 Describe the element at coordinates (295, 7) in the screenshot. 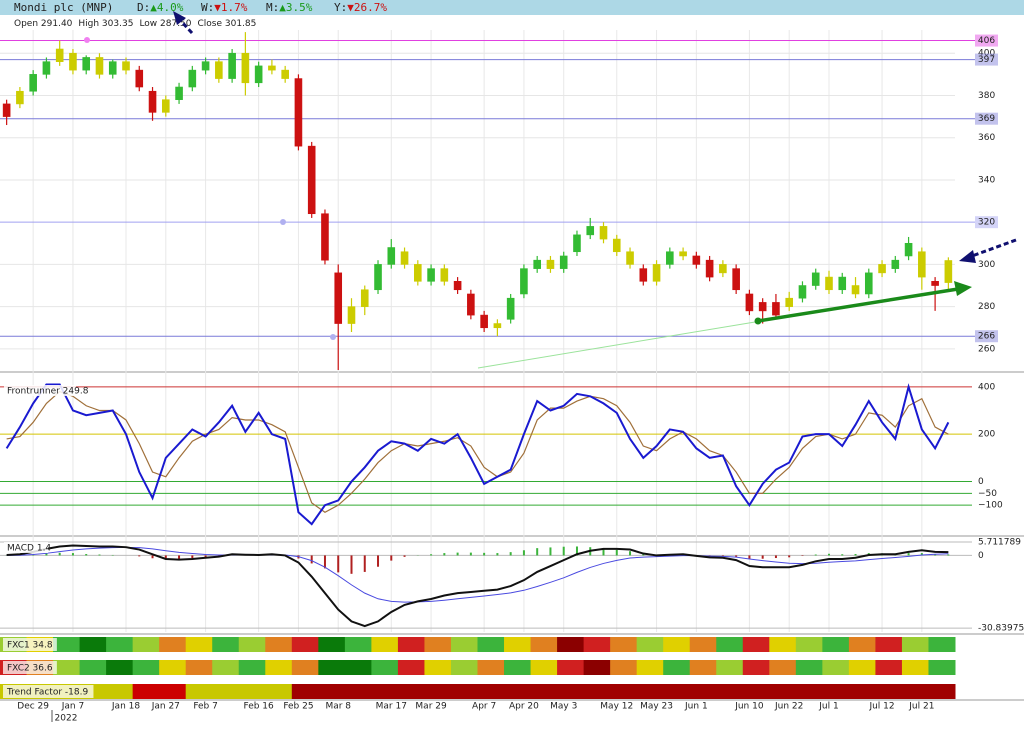

I see `stat-change: ▲3.5%` at that location.